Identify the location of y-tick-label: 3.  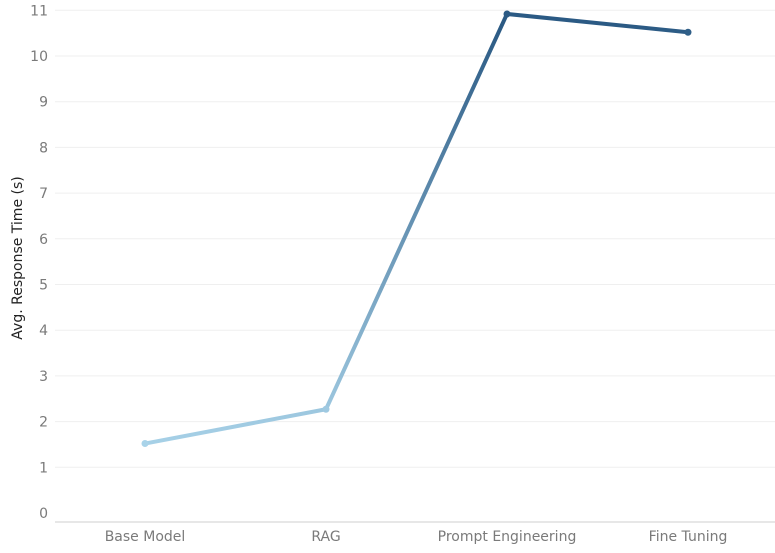
(43, 377).